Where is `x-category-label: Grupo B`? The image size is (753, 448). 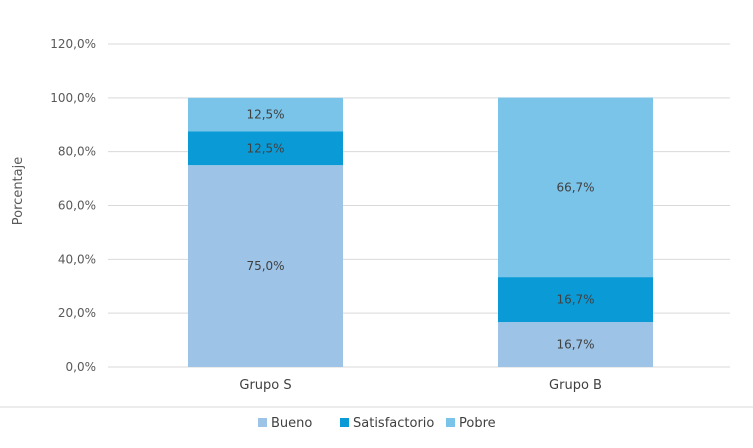
x-category-label: Grupo B is located at coordinates (575, 385).